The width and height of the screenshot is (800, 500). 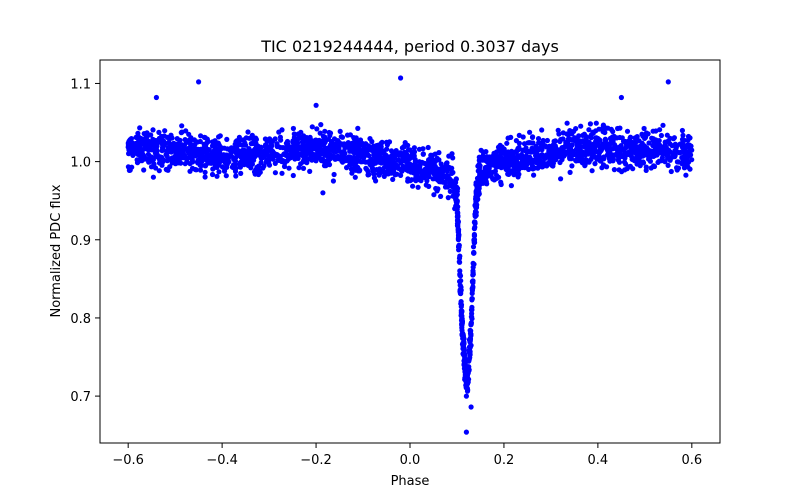 I want to click on y-tick-label: 0.7, so click(x=80, y=397).